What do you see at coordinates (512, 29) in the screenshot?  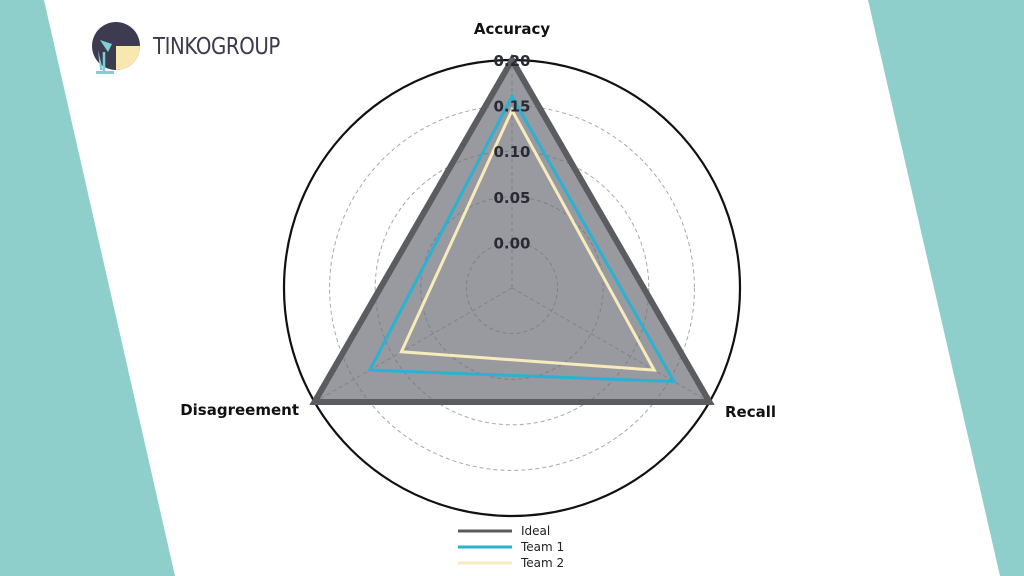 I see `axis-label-accuracy: Accuracy` at bounding box center [512, 29].